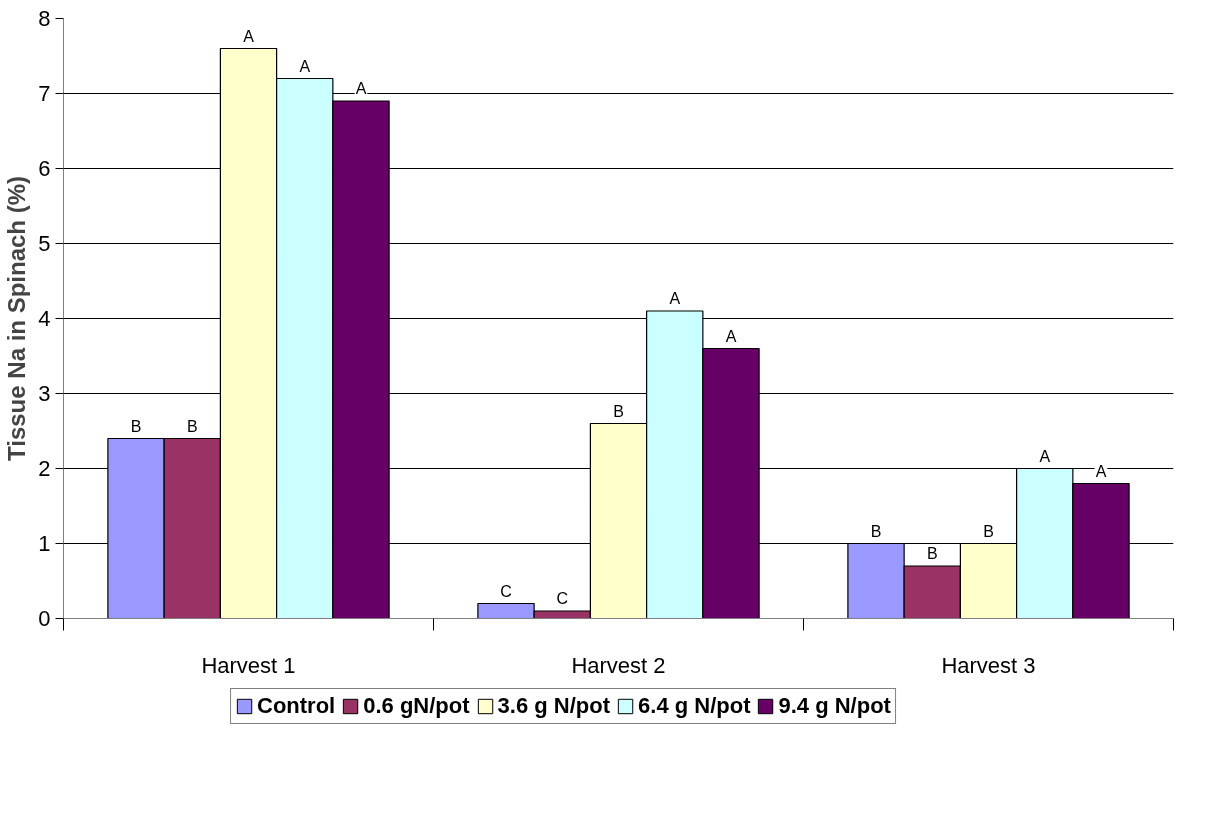  Describe the element at coordinates (44, 468) in the screenshot. I see `y-tick-label: 2` at that location.